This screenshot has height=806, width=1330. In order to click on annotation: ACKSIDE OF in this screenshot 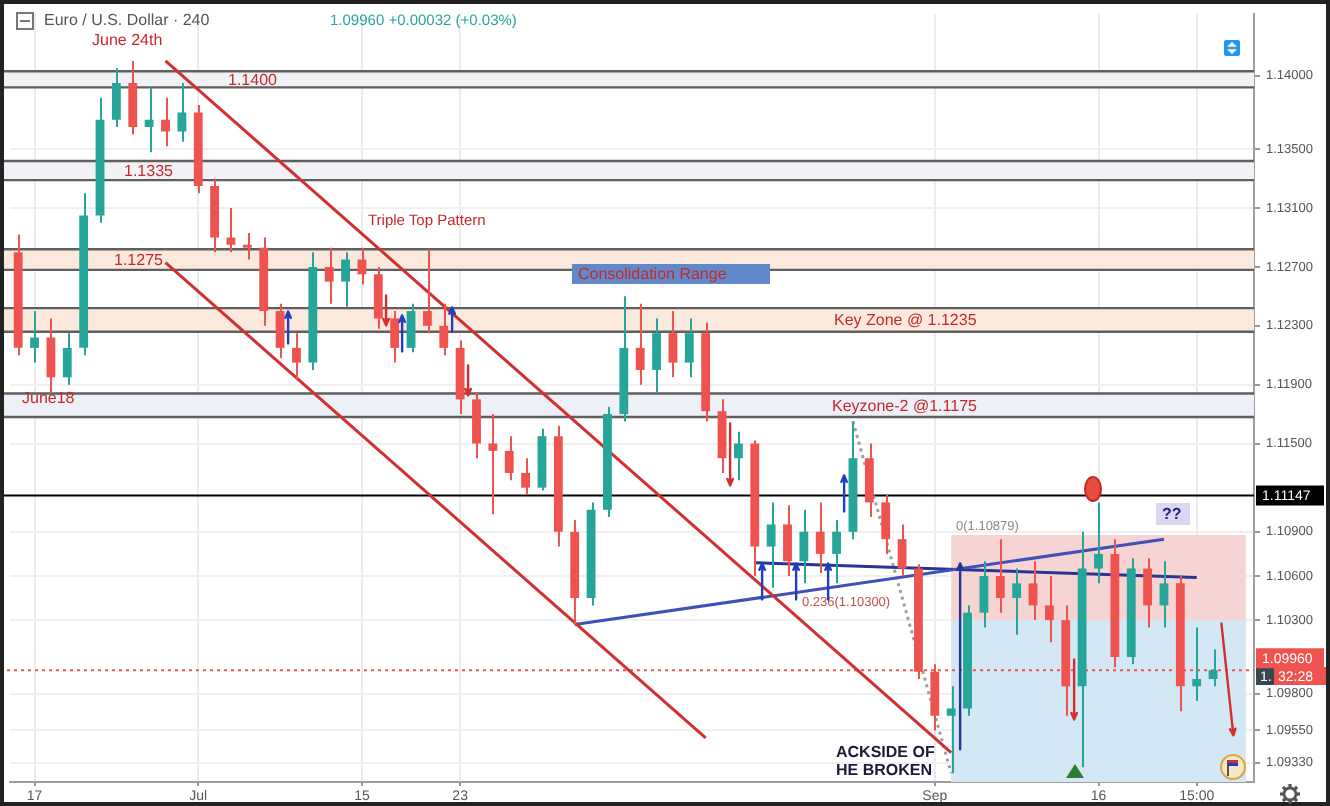, I will do `click(885, 752)`.